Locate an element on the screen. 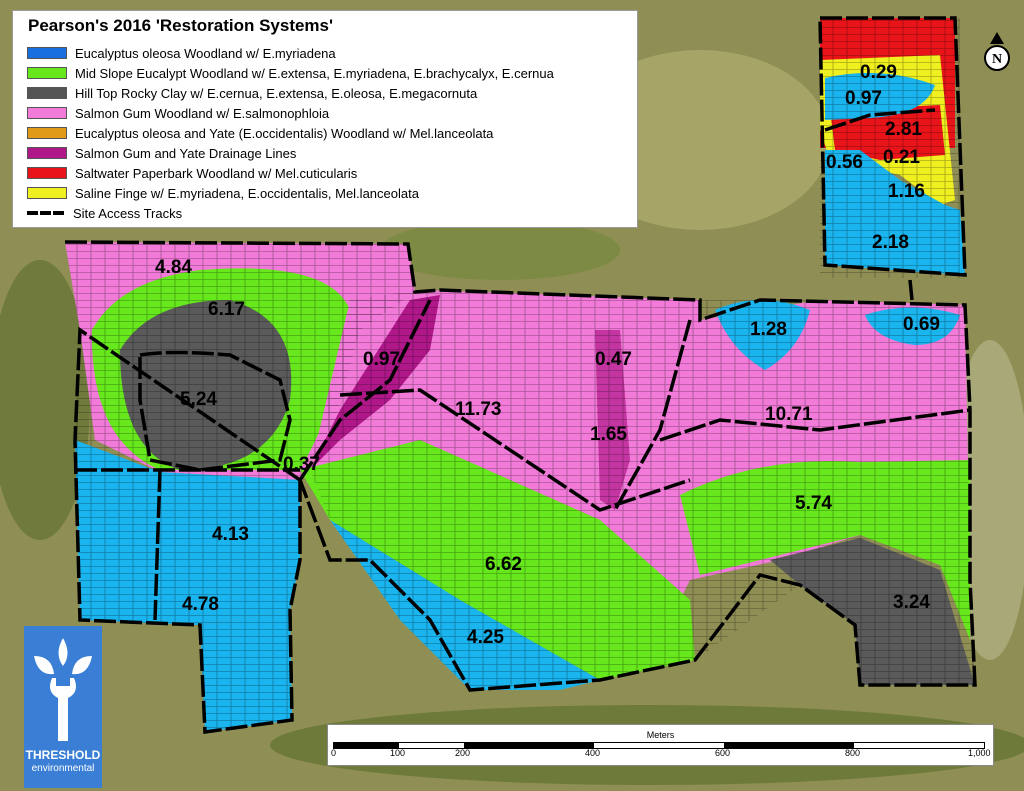 This screenshot has height=791, width=1024. scale-bar-graphic is located at coordinates (659, 745).